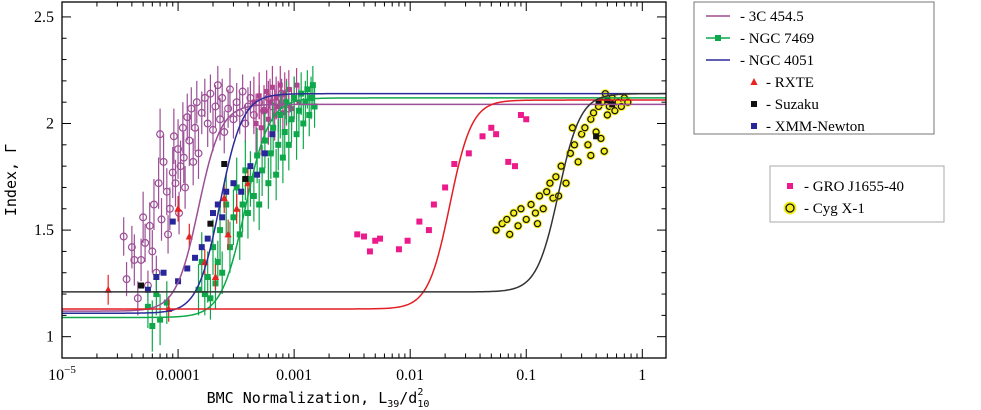 The width and height of the screenshot is (981, 410). I want to click on x-tick-label-text: 10, so click(56, 375).